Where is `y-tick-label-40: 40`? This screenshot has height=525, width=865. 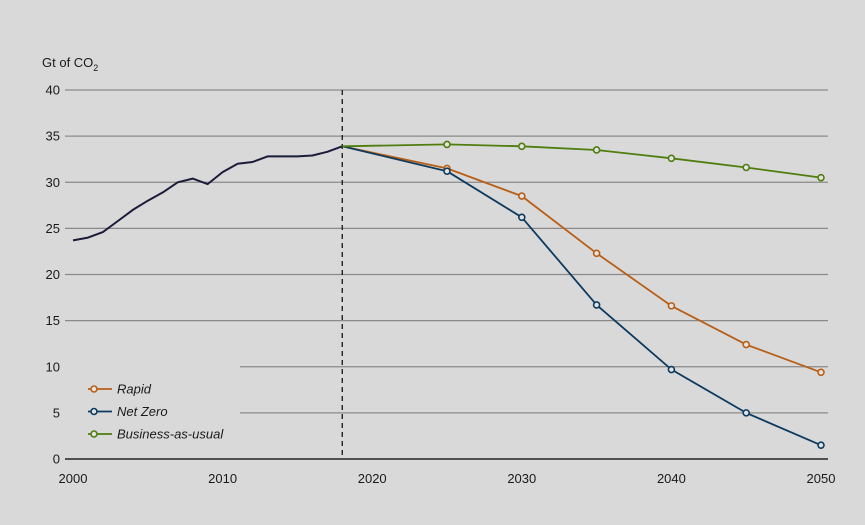
y-tick-label-40: 40 is located at coordinates (53, 90).